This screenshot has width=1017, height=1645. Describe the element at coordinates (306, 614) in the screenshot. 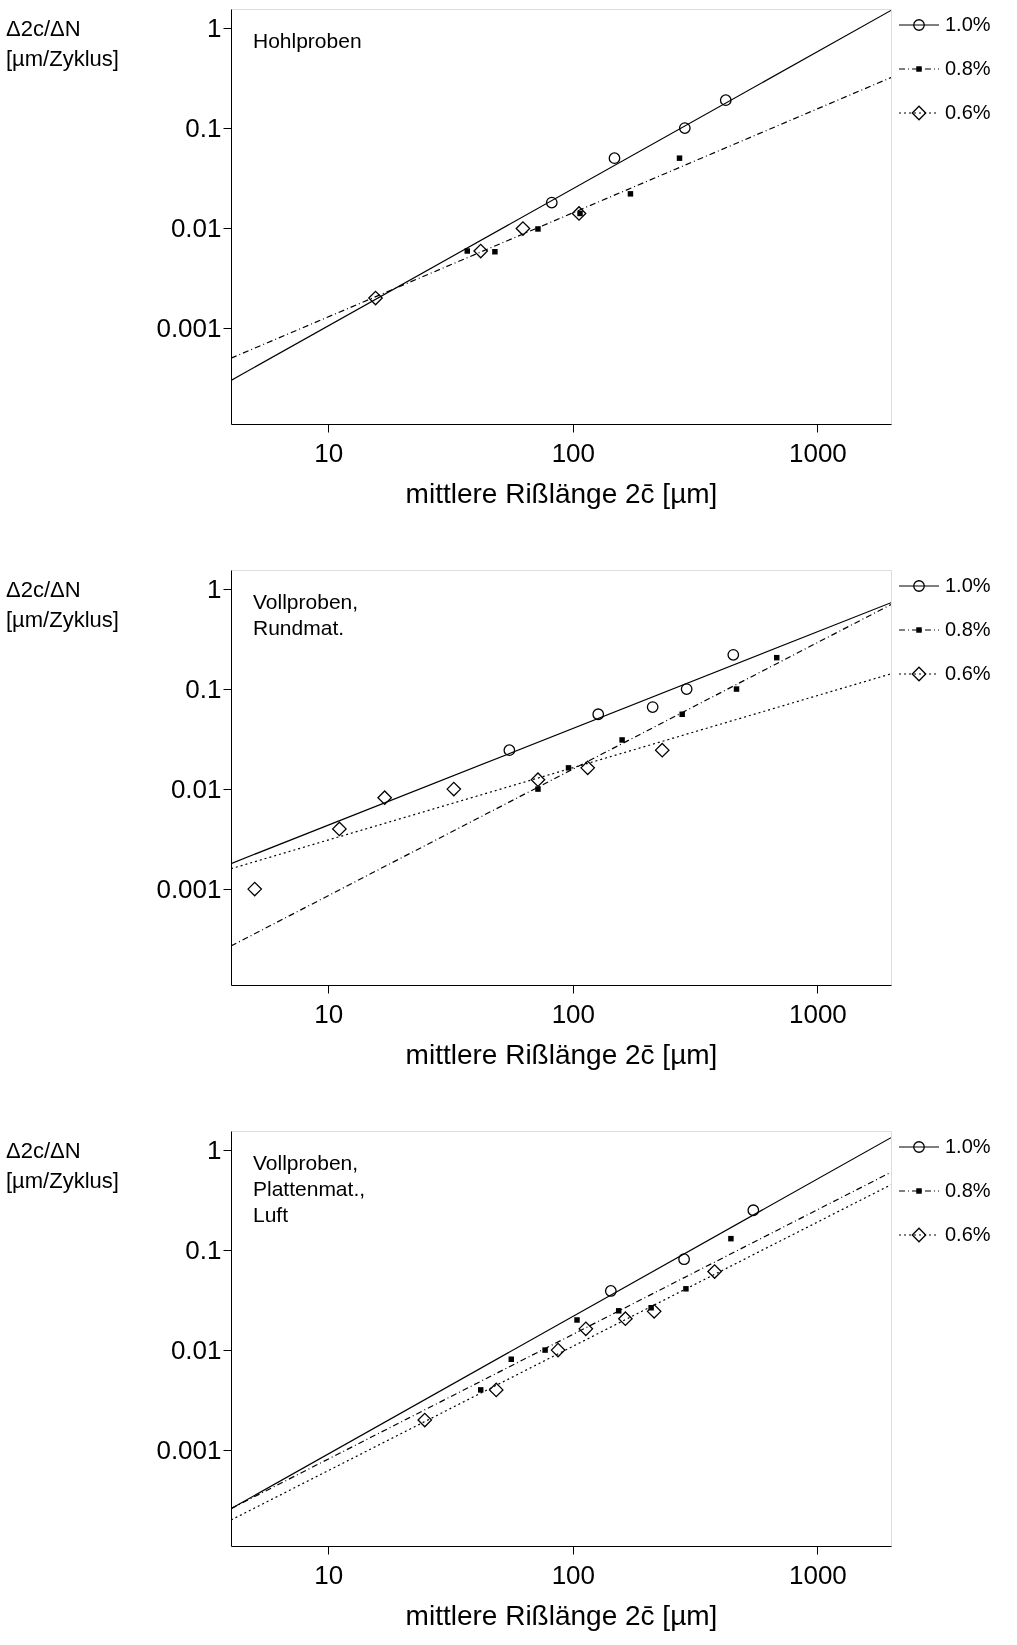

I see `annotation: Vollproben, Rundmat.` at that location.